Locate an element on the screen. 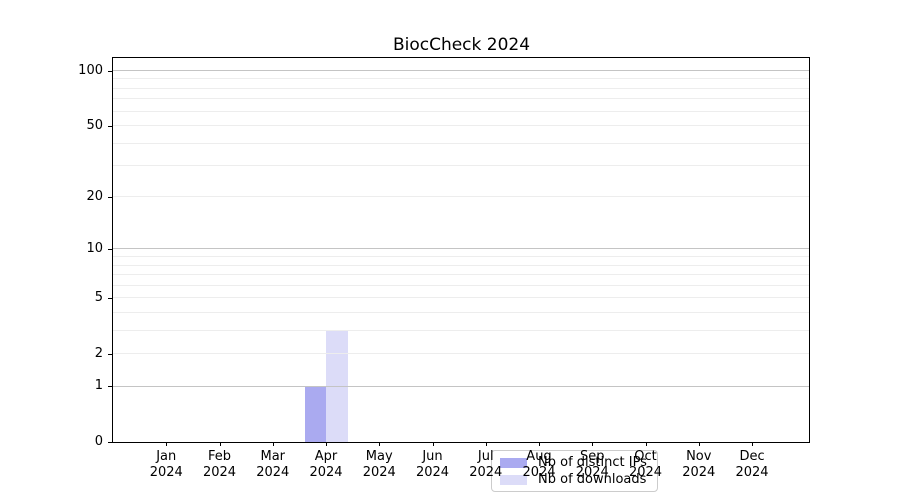 The image size is (900, 500). x-axis-tick-label: Jun 2024 is located at coordinates (432, 464).